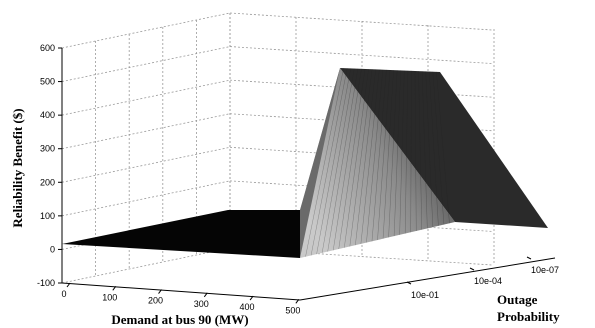  I want to click on z-tick-label: 200, so click(47, 182).